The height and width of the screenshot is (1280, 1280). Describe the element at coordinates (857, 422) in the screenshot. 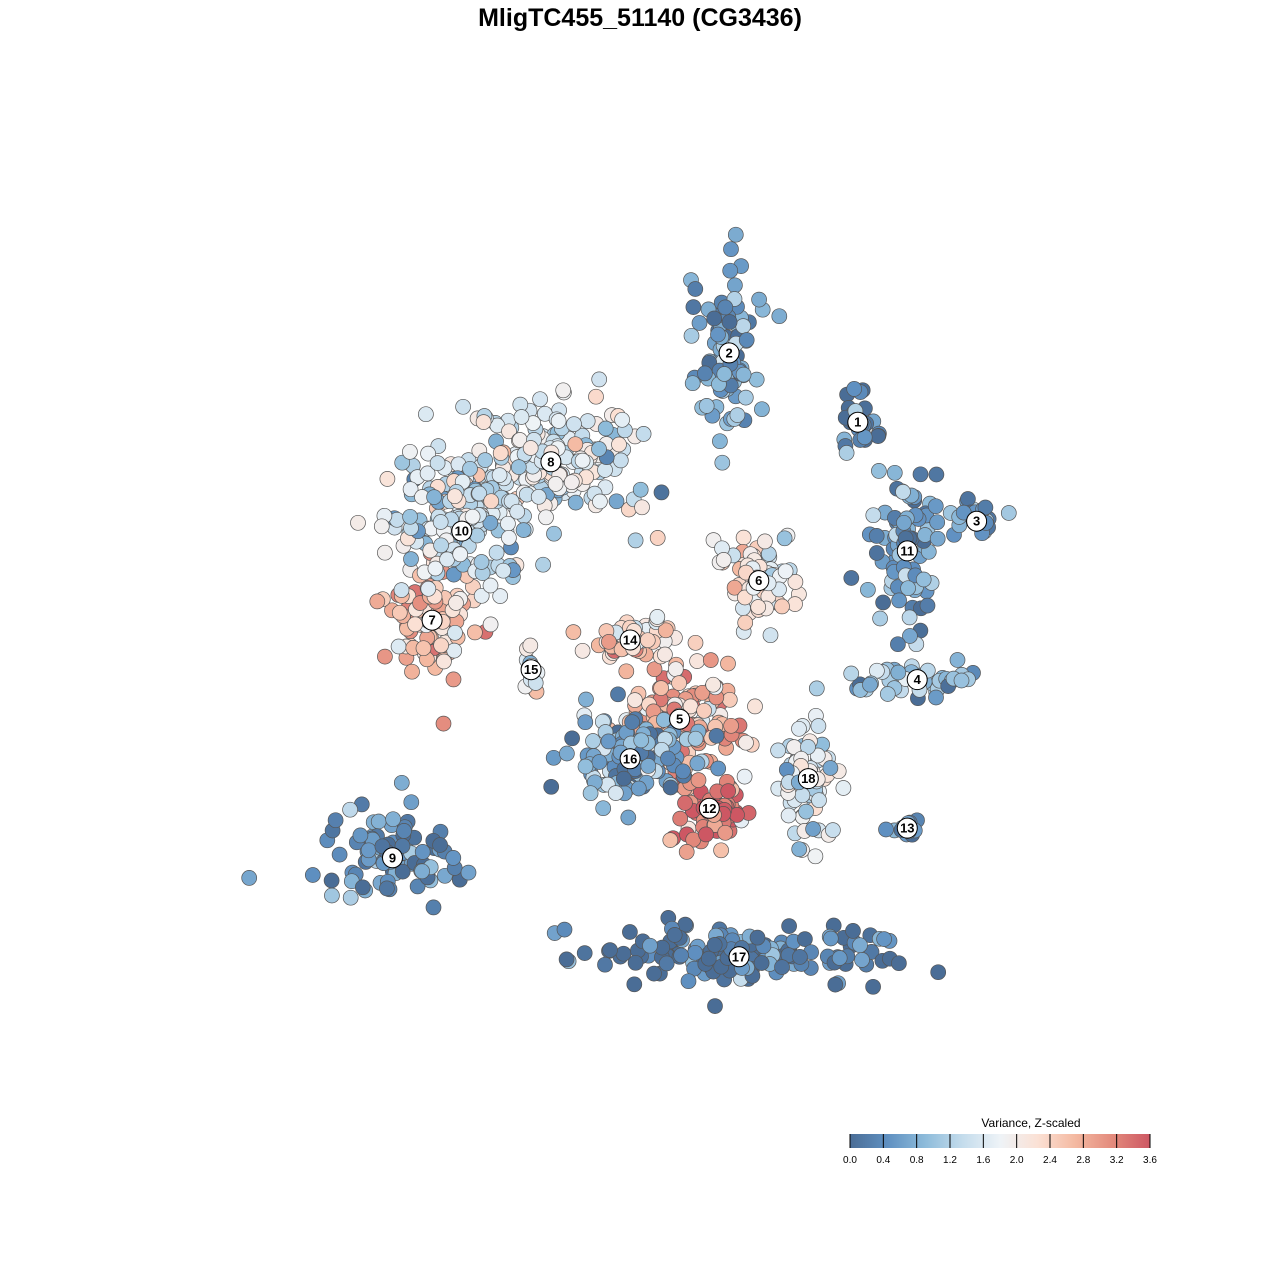

I see `cluster-label-text: 1` at that location.